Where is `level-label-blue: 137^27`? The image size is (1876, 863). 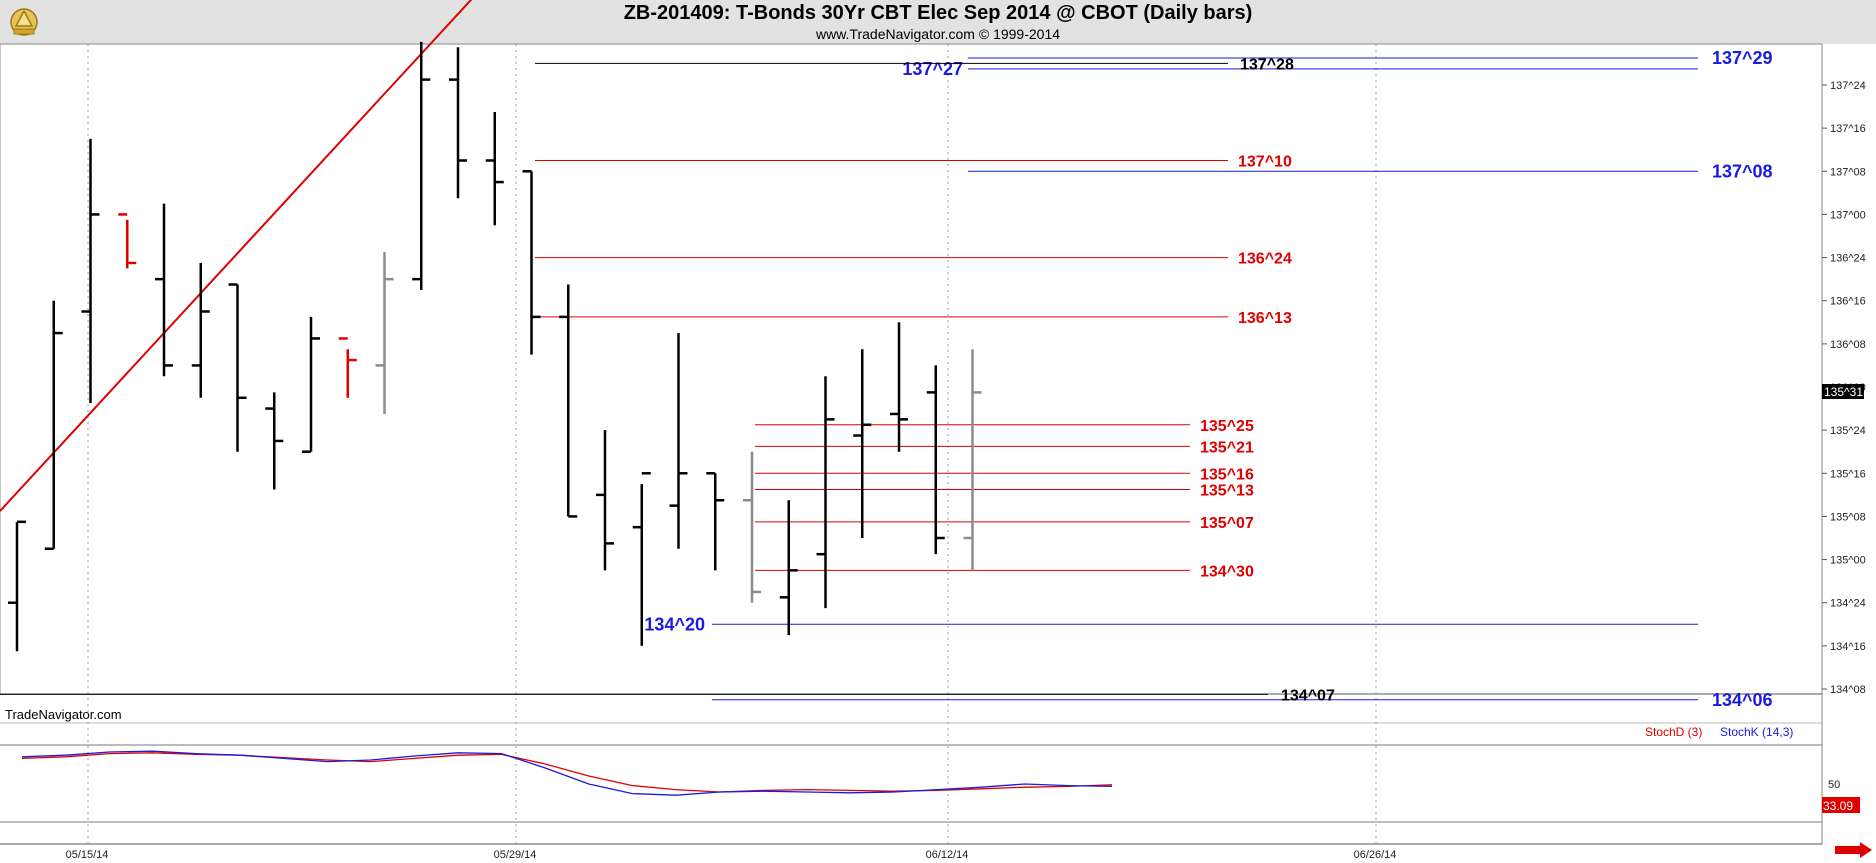
level-label-blue: 137^27 is located at coordinates (932, 69).